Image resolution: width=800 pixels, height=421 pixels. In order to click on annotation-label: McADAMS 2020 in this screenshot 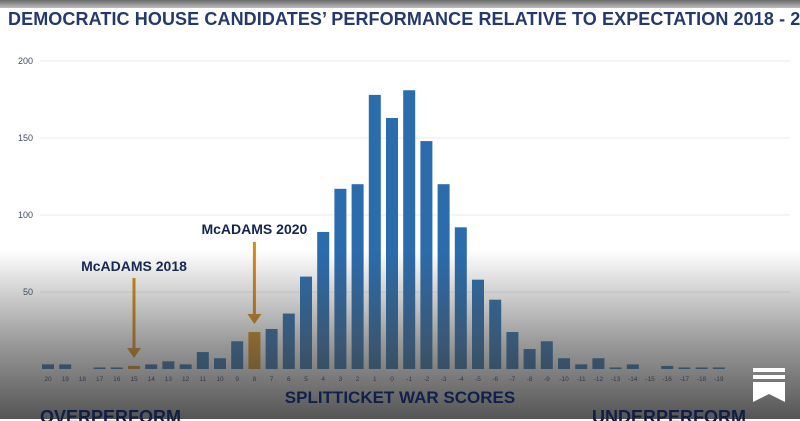, I will do `click(254, 229)`.